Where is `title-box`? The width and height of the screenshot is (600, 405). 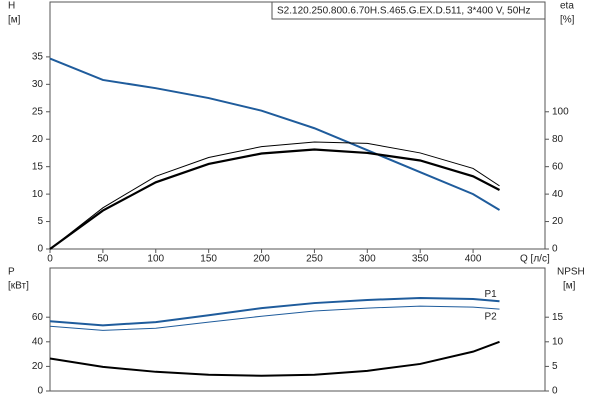 title-box is located at coordinates (408, 10).